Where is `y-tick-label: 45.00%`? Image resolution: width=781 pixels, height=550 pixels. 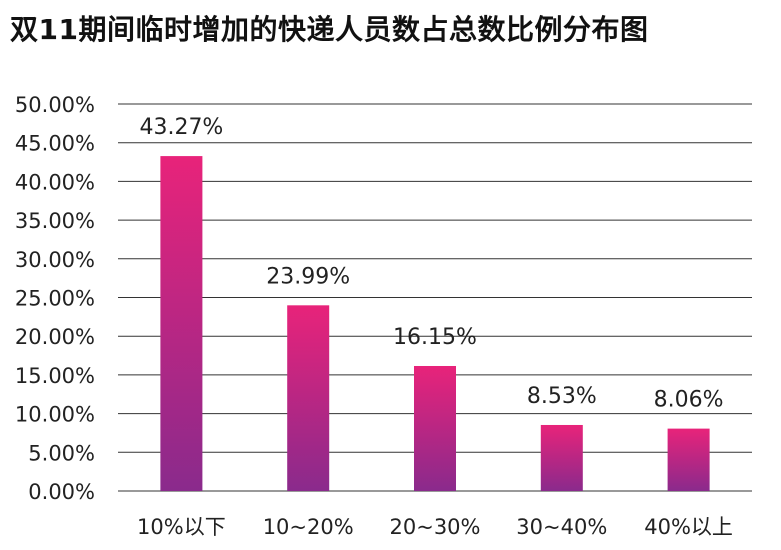 y-tick-label: 45.00% is located at coordinates (55, 144).